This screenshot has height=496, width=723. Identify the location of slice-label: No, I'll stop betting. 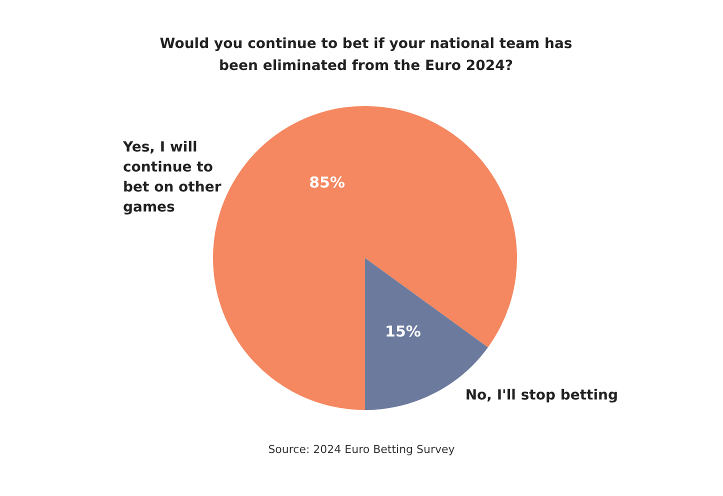
(541, 395).